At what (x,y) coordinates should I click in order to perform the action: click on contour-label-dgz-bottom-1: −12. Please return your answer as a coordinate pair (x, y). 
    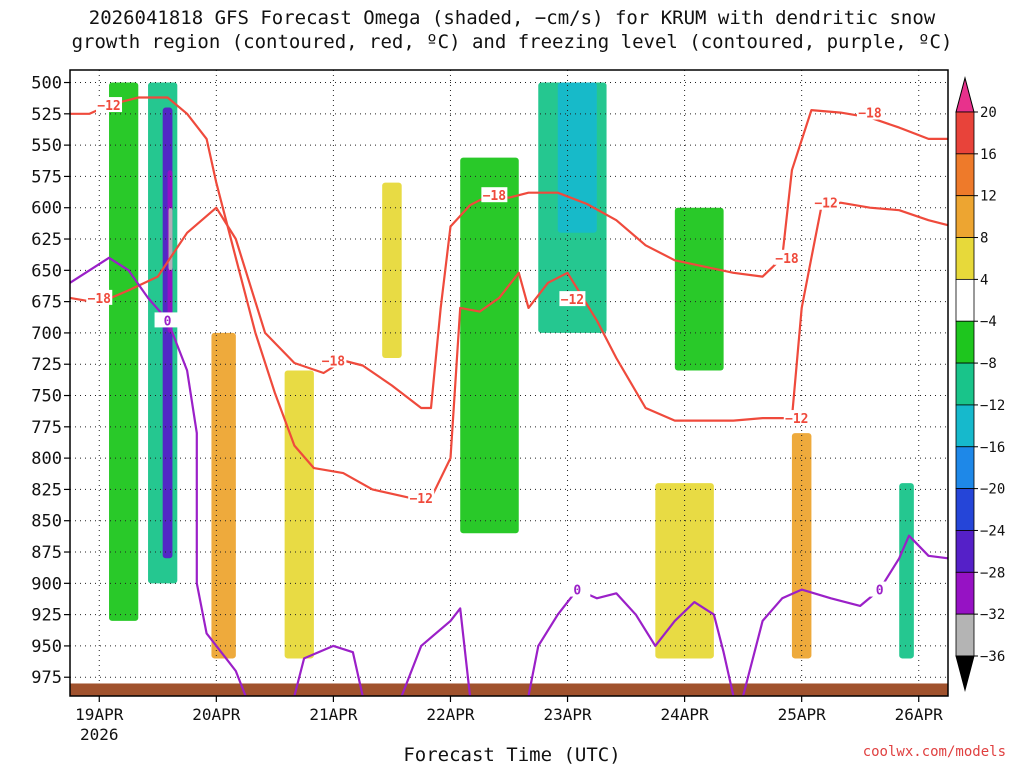
    Looking at the image, I should click on (420, 499).